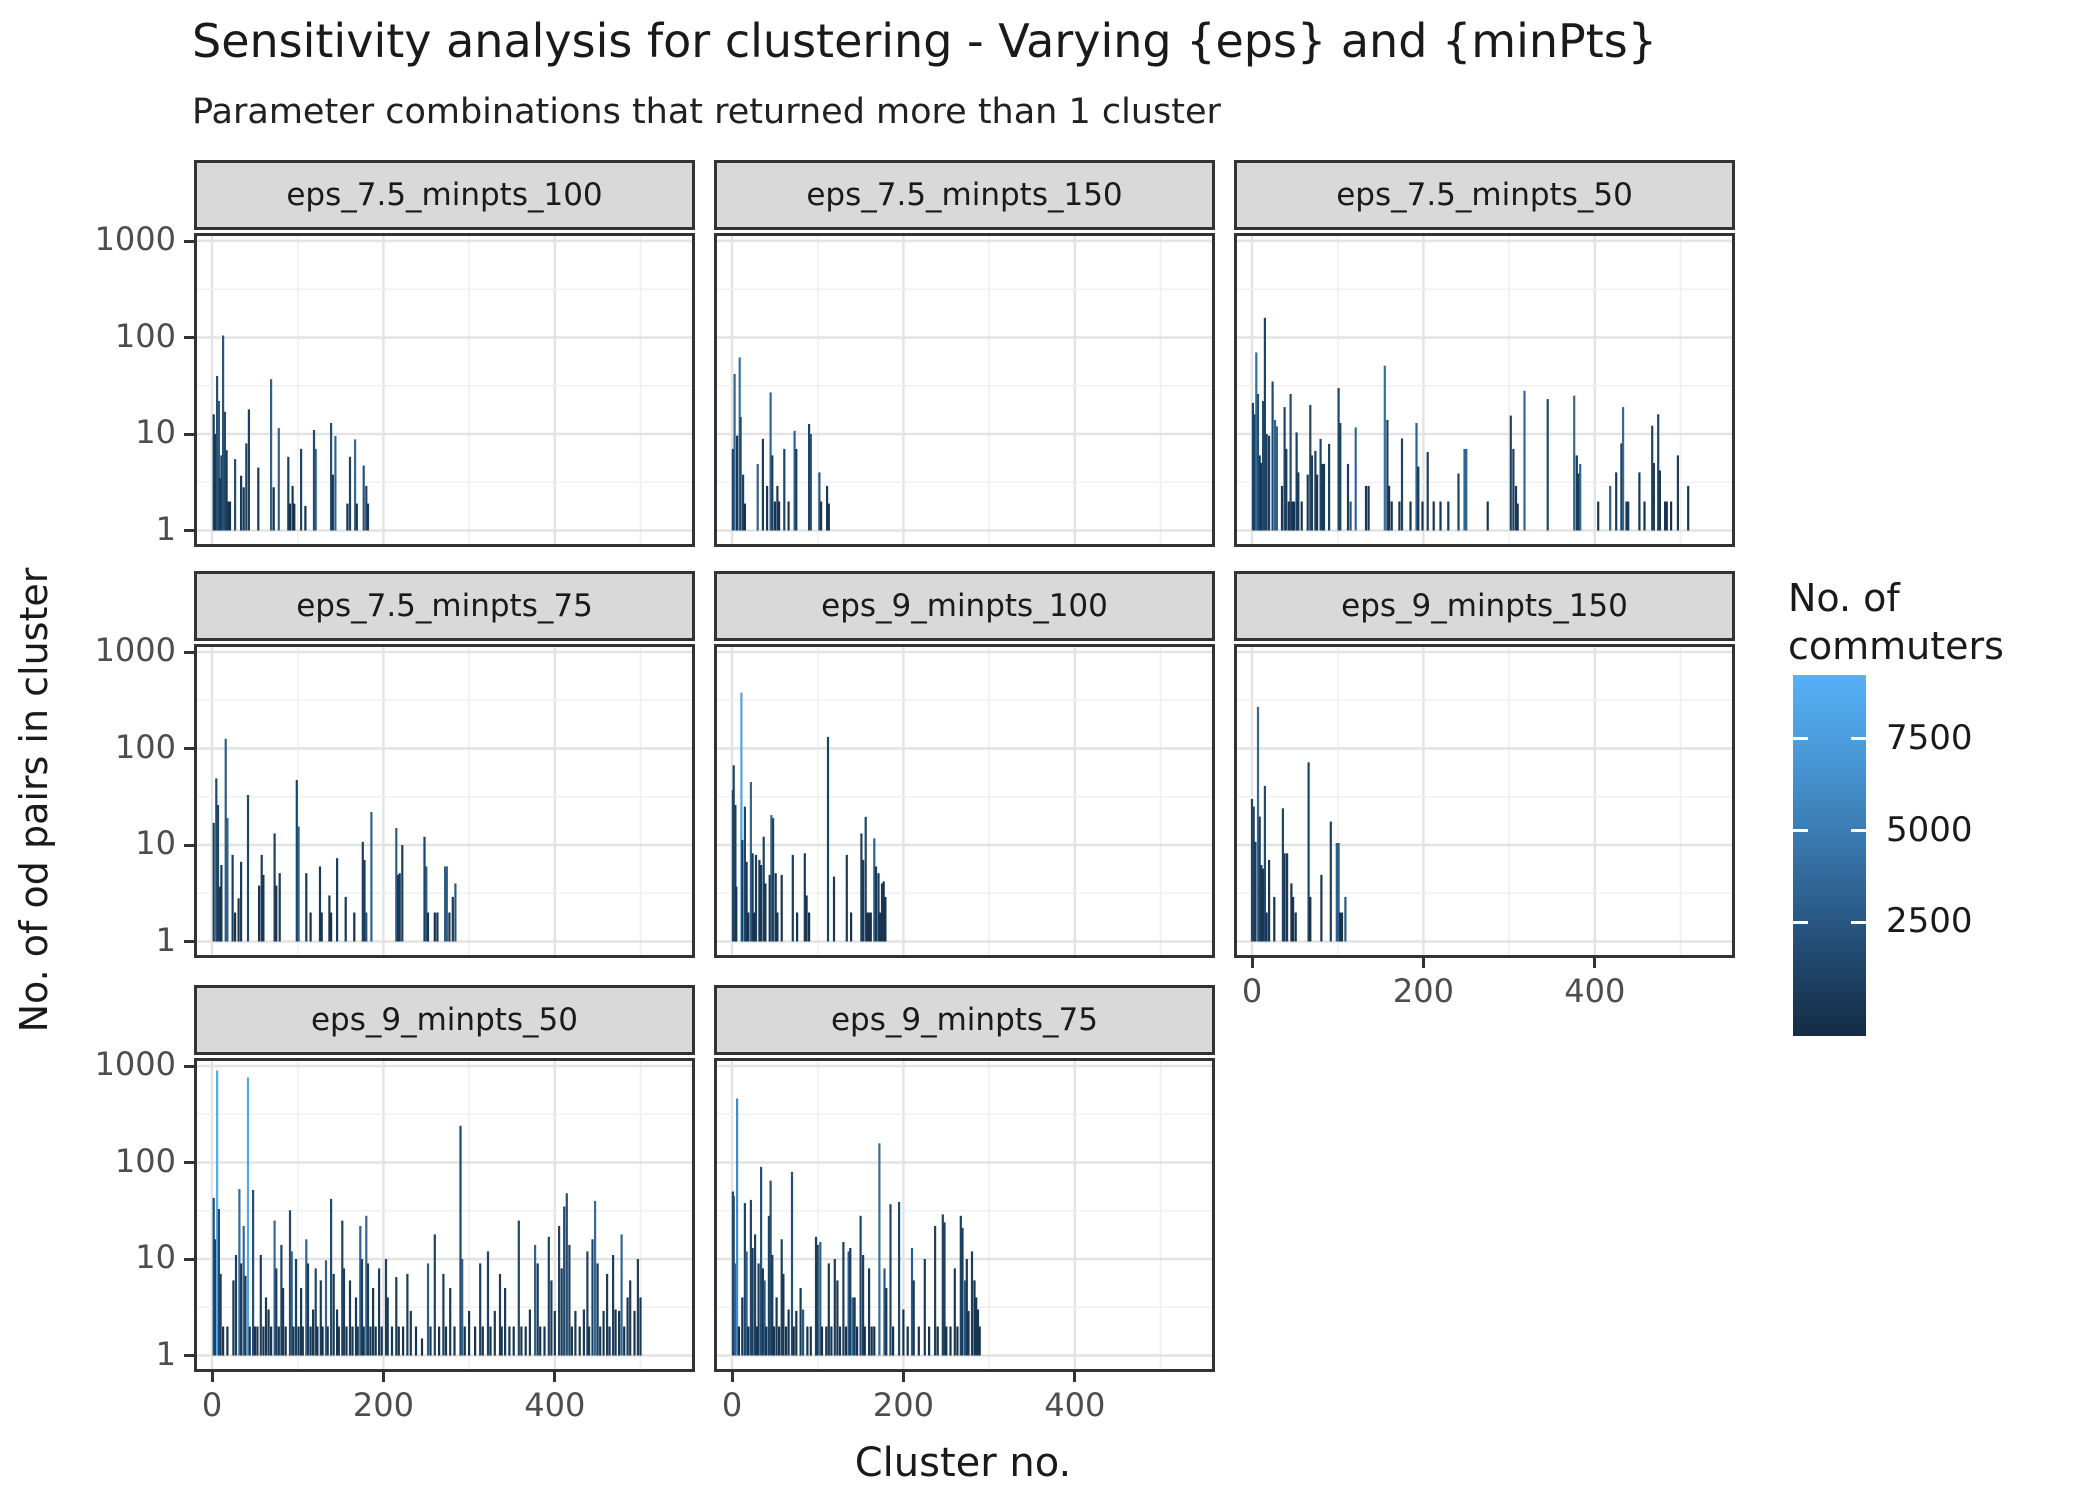 The image size is (2100, 1499). I want to click on y-axis-tick-label: 1, so click(165, 939).